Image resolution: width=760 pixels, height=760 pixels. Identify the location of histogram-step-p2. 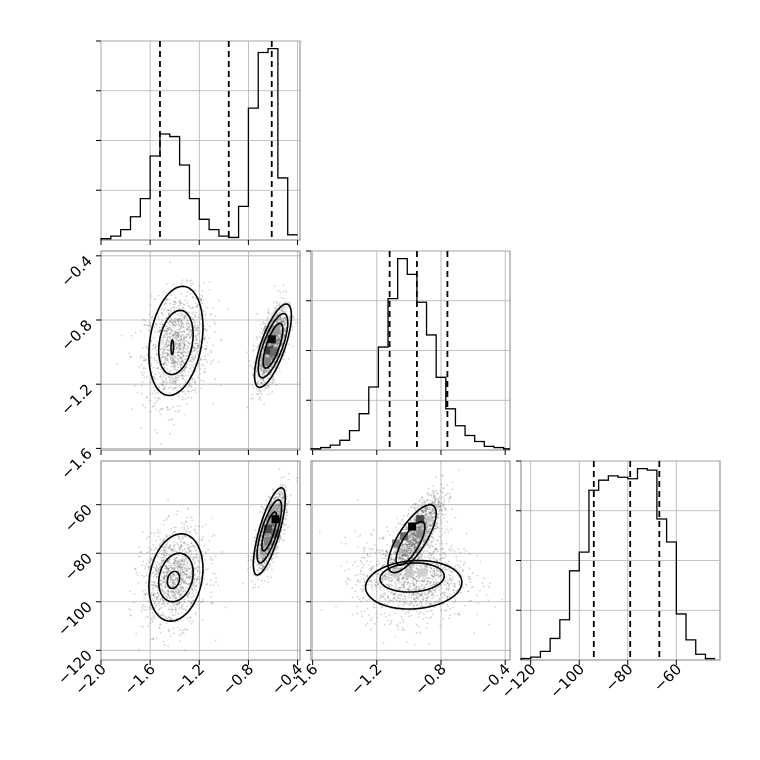
(618, 564).